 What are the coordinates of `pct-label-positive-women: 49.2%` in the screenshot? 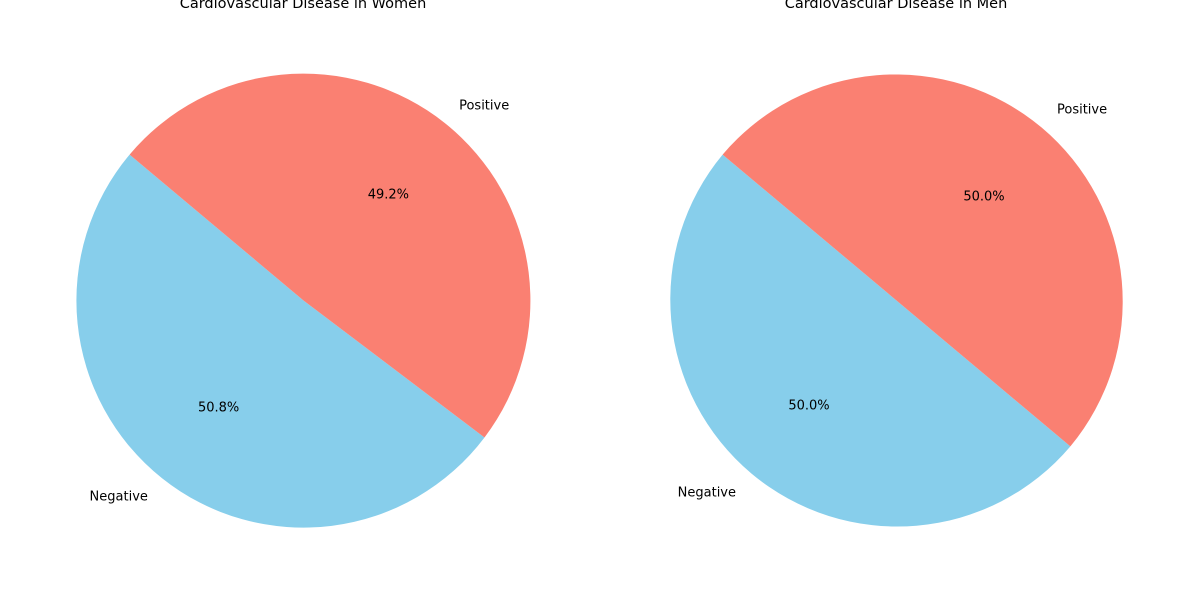 It's located at (388, 195).